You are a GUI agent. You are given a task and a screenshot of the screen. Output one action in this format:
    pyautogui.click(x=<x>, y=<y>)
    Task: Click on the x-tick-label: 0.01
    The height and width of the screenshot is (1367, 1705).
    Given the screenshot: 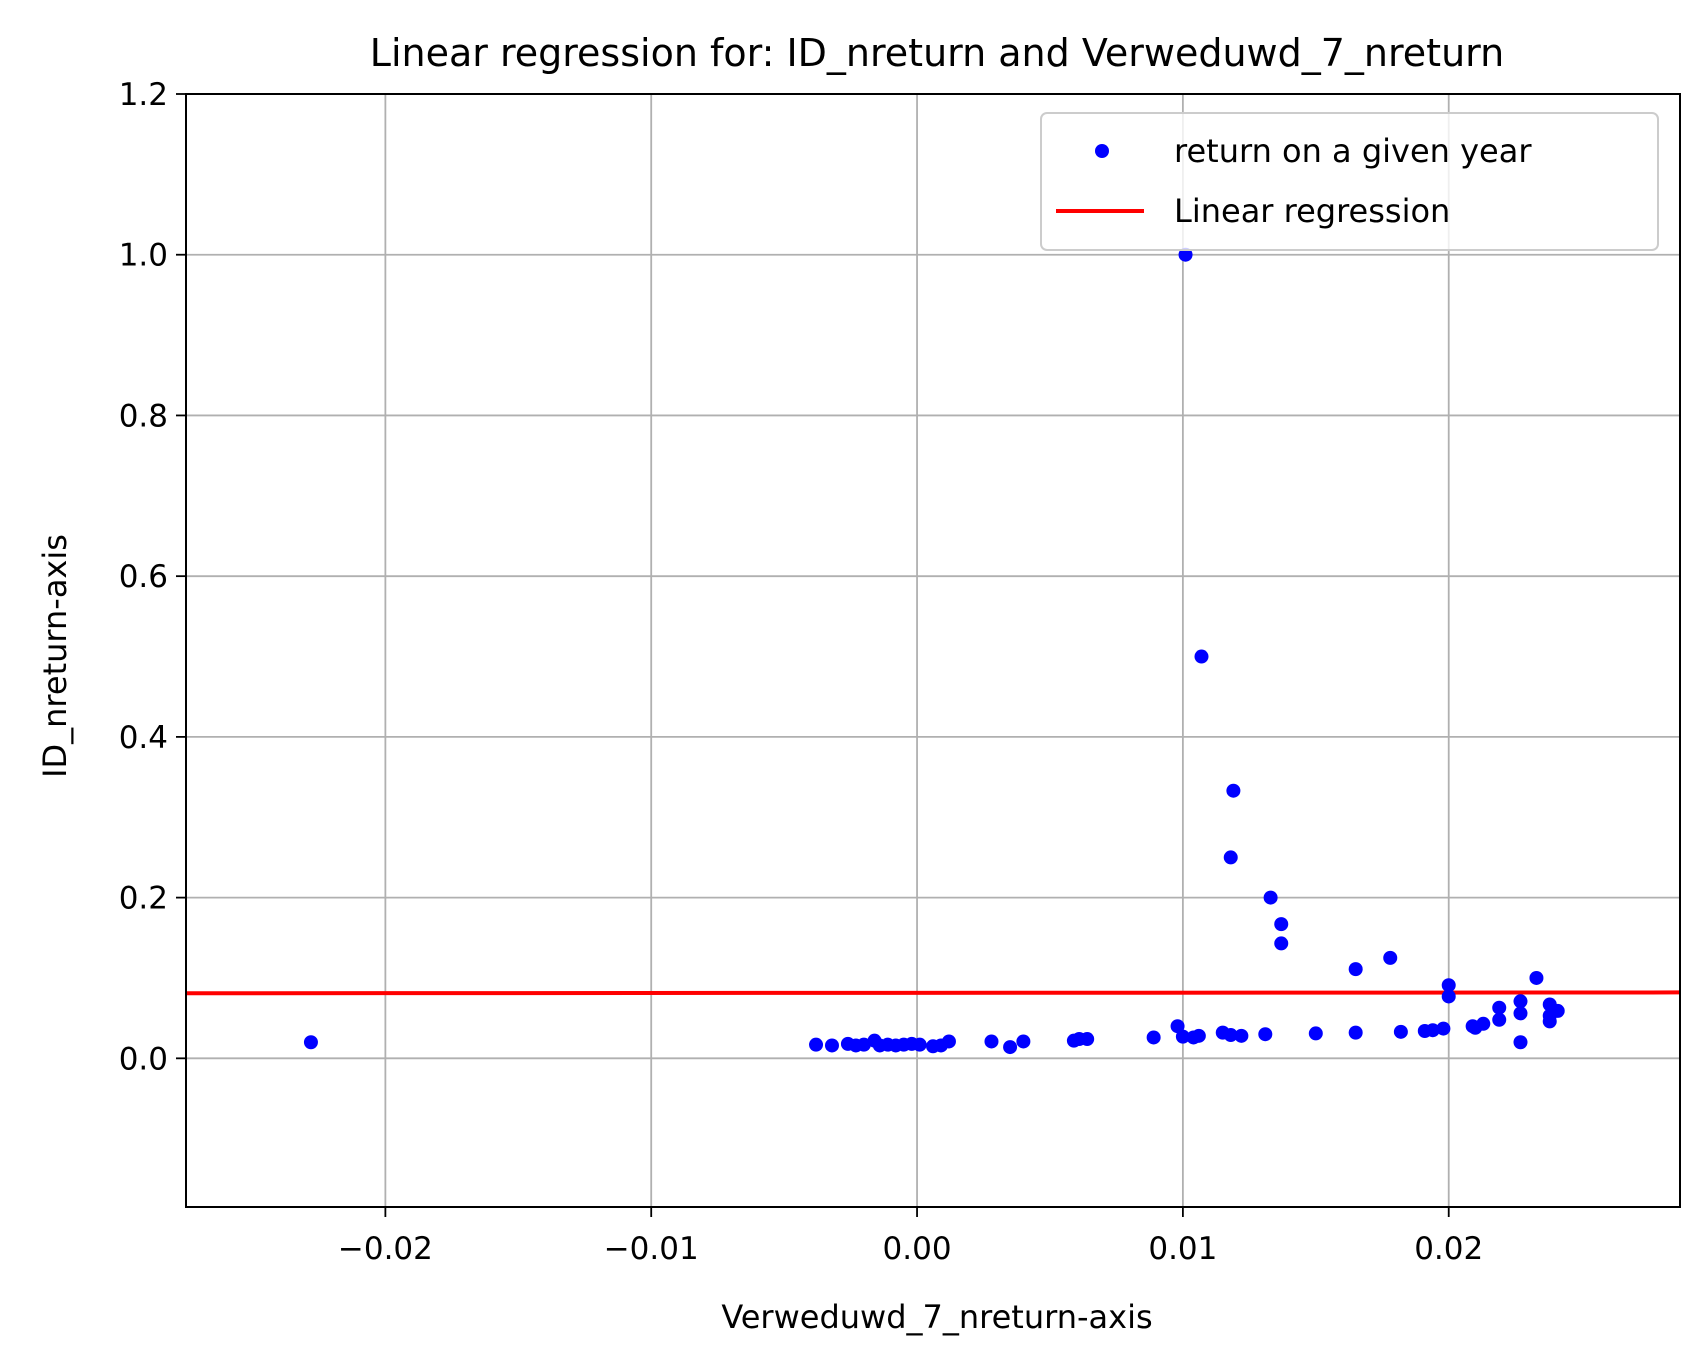 What is the action you would take?
    pyautogui.click(x=1182, y=1249)
    